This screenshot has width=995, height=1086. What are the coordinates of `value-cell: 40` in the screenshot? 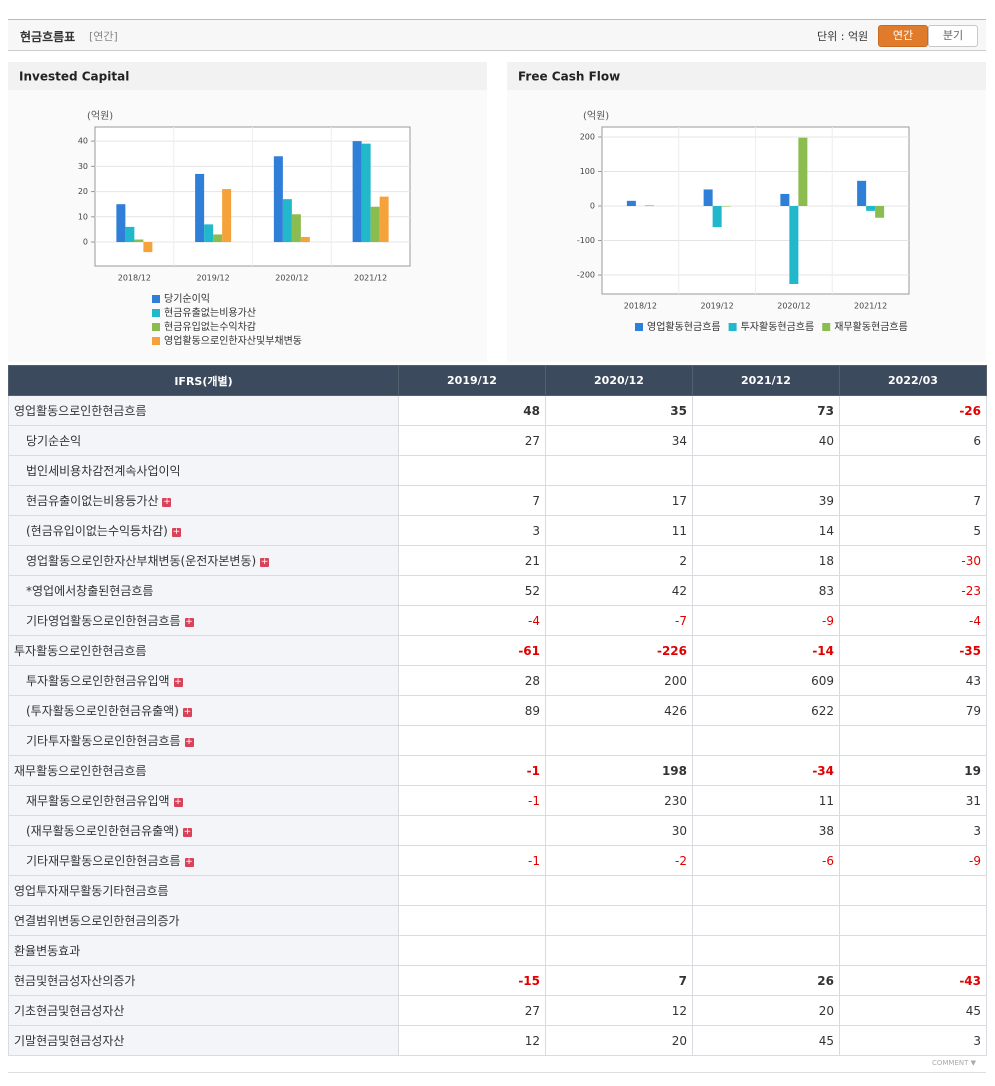 It's located at (766, 440).